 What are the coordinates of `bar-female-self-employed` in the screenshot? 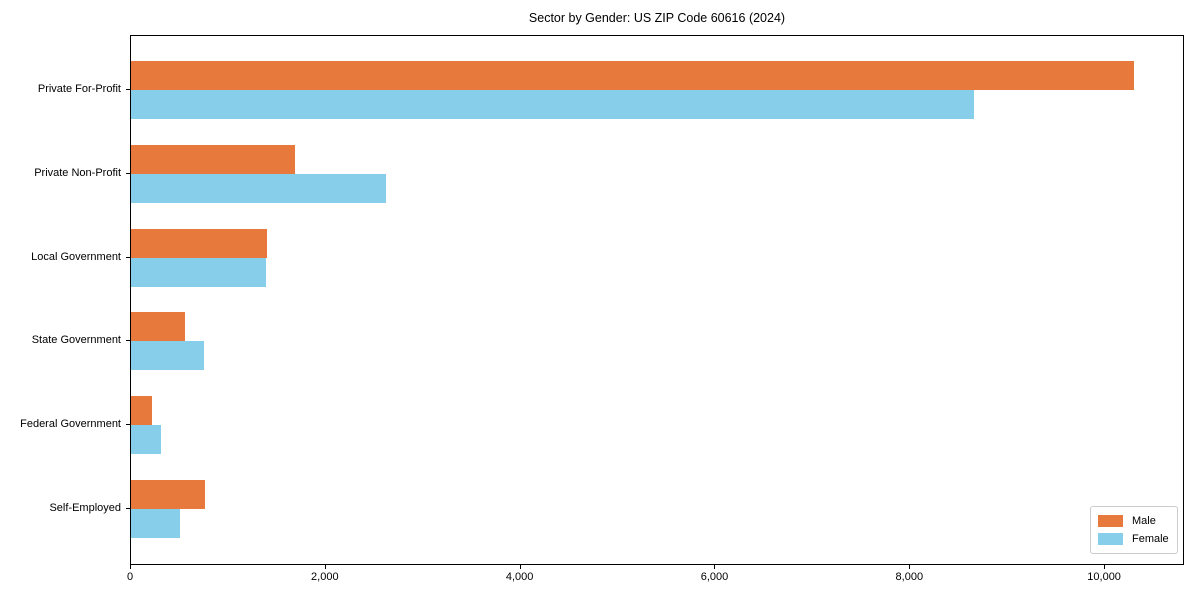 It's located at (155, 523).